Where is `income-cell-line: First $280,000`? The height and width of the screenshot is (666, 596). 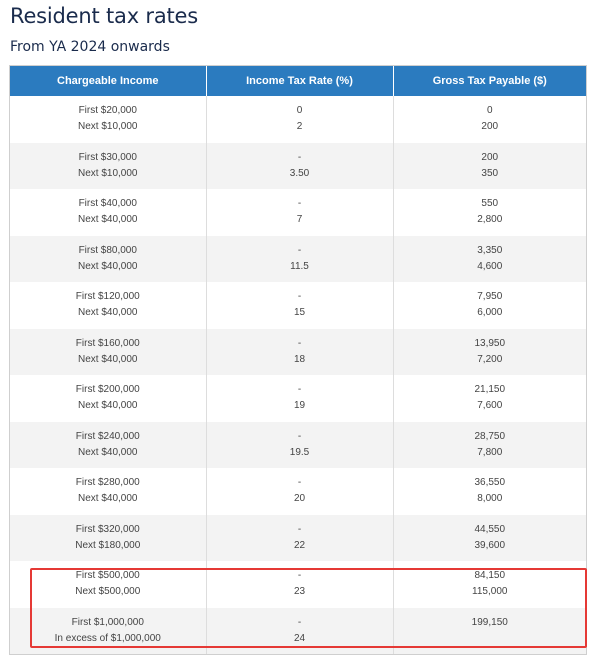
income-cell-line: First $280,000 is located at coordinates (107, 483).